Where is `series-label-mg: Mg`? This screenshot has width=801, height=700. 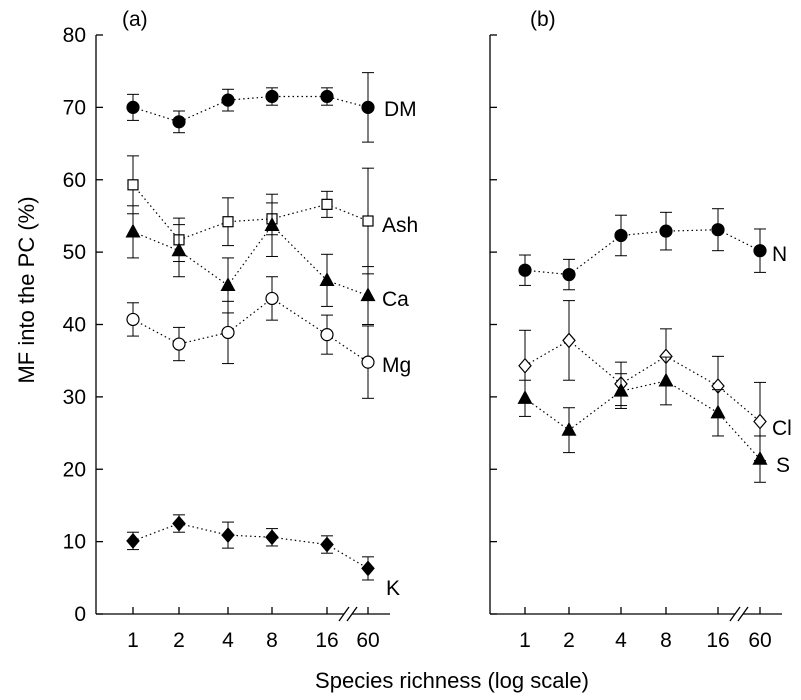
series-label-mg: Mg is located at coordinates (396, 365).